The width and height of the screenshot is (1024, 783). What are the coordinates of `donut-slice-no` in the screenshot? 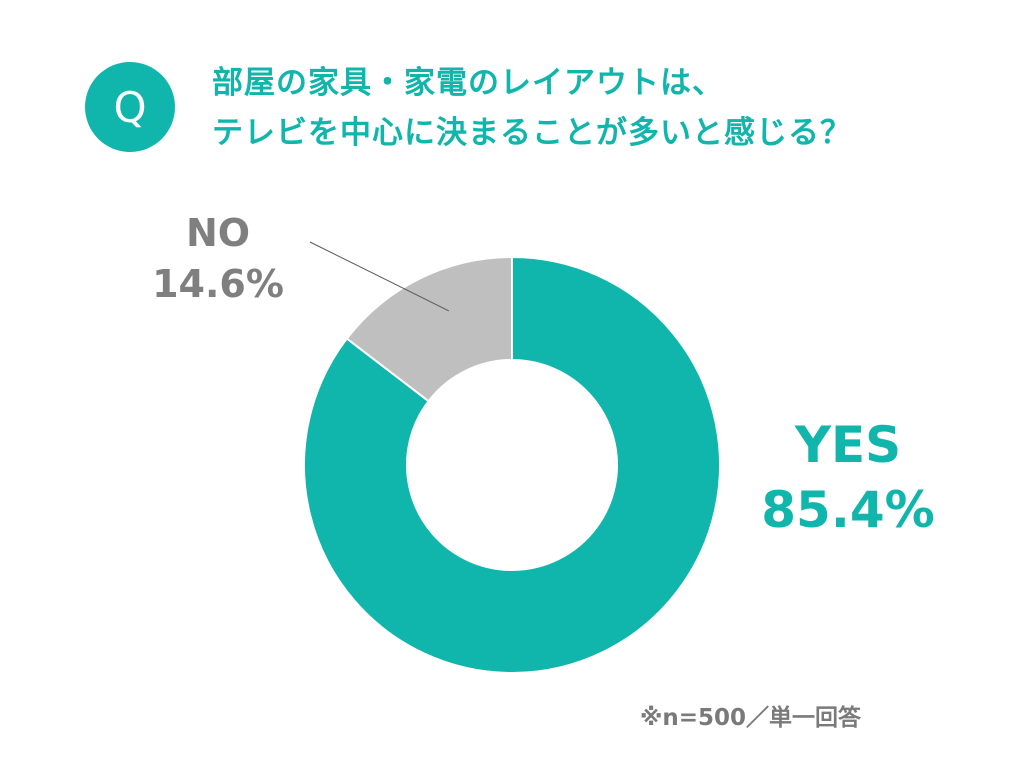 It's located at (429, 329).